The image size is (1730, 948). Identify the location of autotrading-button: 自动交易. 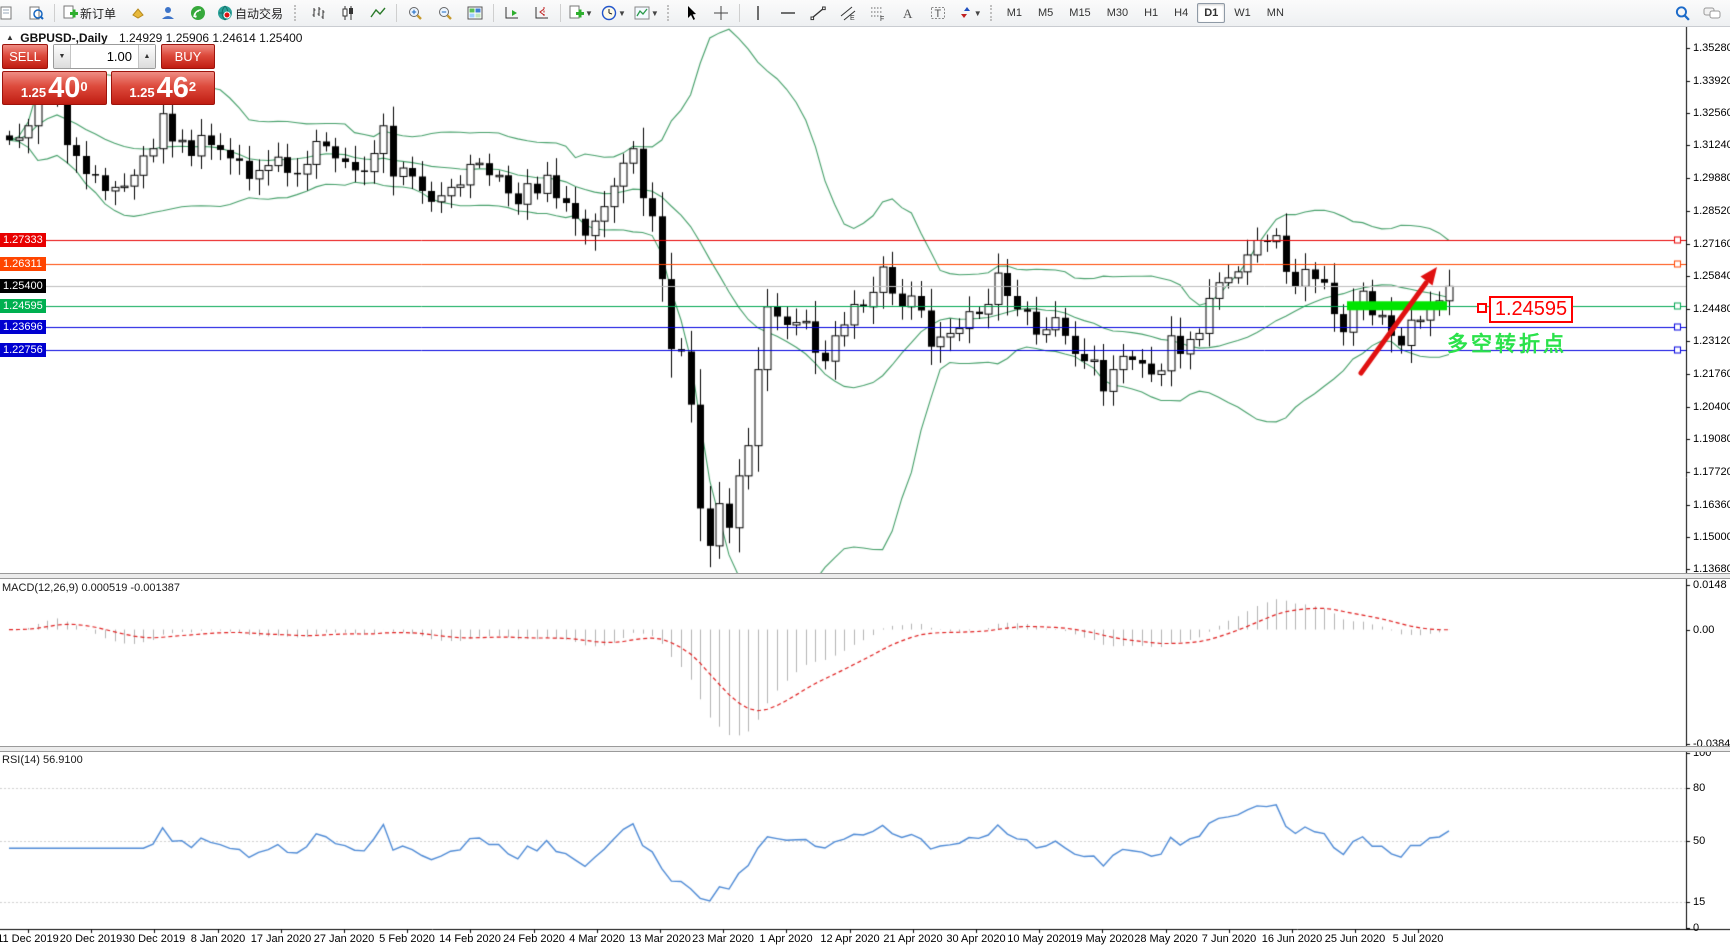
(251, 13).